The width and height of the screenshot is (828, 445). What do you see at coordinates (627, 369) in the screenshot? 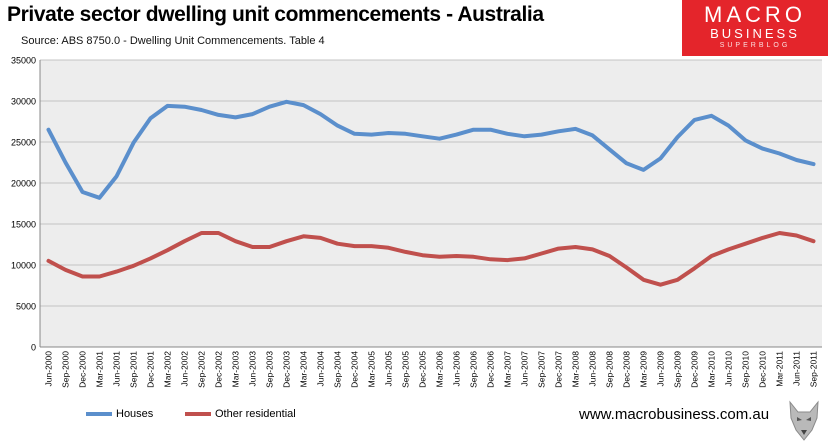
I see `x-tick-label: Dec-2008` at bounding box center [627, 369].